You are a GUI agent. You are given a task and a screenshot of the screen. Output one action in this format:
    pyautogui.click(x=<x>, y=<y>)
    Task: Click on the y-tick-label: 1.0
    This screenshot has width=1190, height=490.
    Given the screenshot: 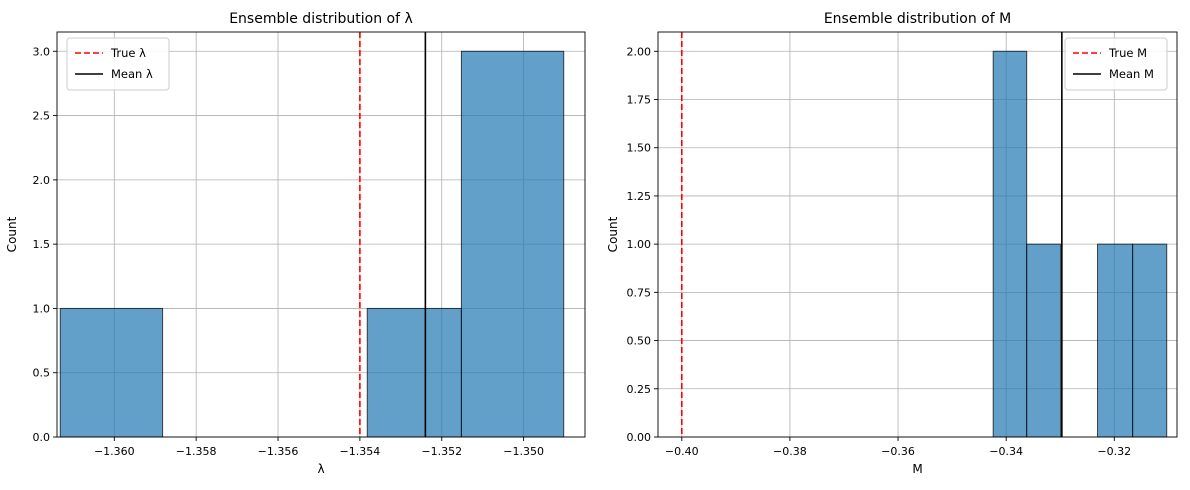 What is the action you would take?
    pyautogui.click(x=42, y=308)
    